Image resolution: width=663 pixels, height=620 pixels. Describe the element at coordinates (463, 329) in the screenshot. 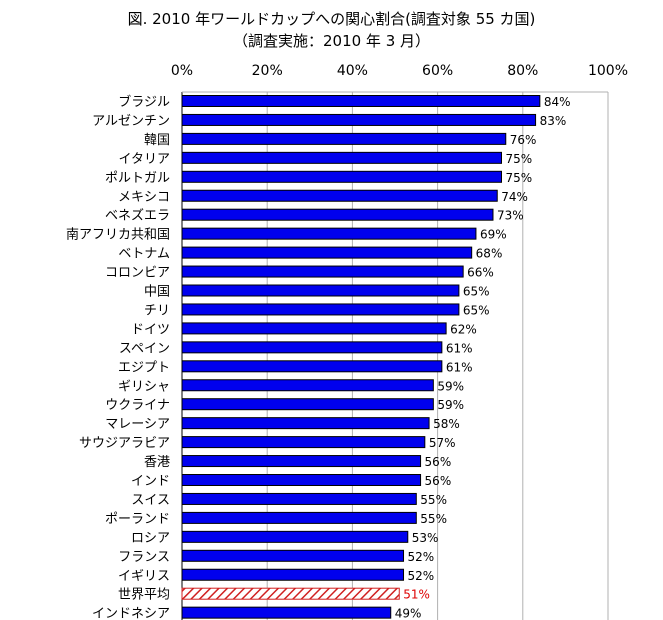

I see `data-label: 62%` at that location.